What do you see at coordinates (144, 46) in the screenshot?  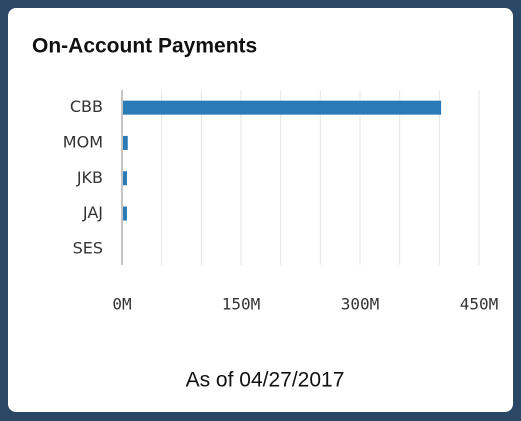 I see `chart-title: On-Account Payments` at bounding box center [144, 46].